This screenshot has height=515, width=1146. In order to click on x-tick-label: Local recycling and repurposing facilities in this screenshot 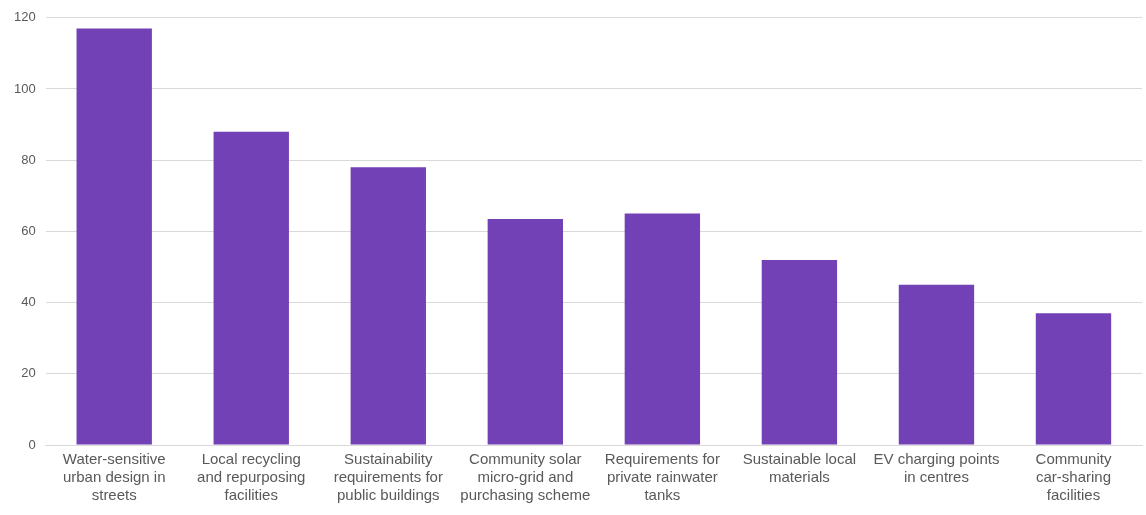, I will do `click(251, 477)`.